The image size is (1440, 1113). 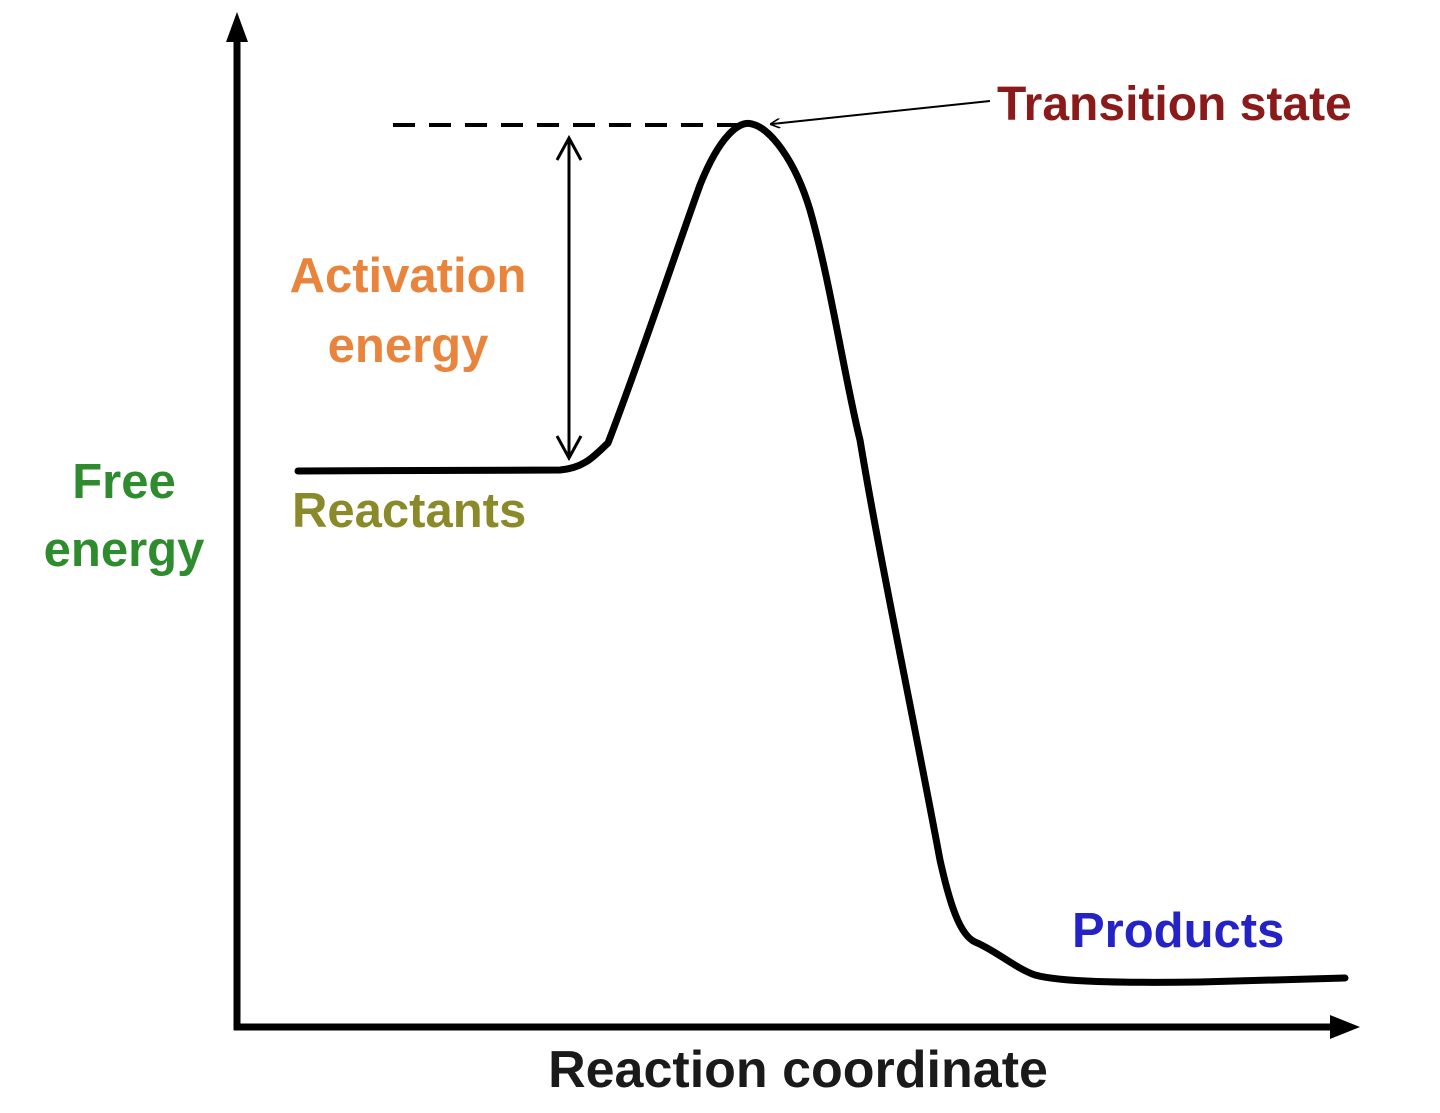 What do you see at coordinates (569, 147) in the screenshot?
I see `activation-arrowhead-top` at bounding box center [569, 147].